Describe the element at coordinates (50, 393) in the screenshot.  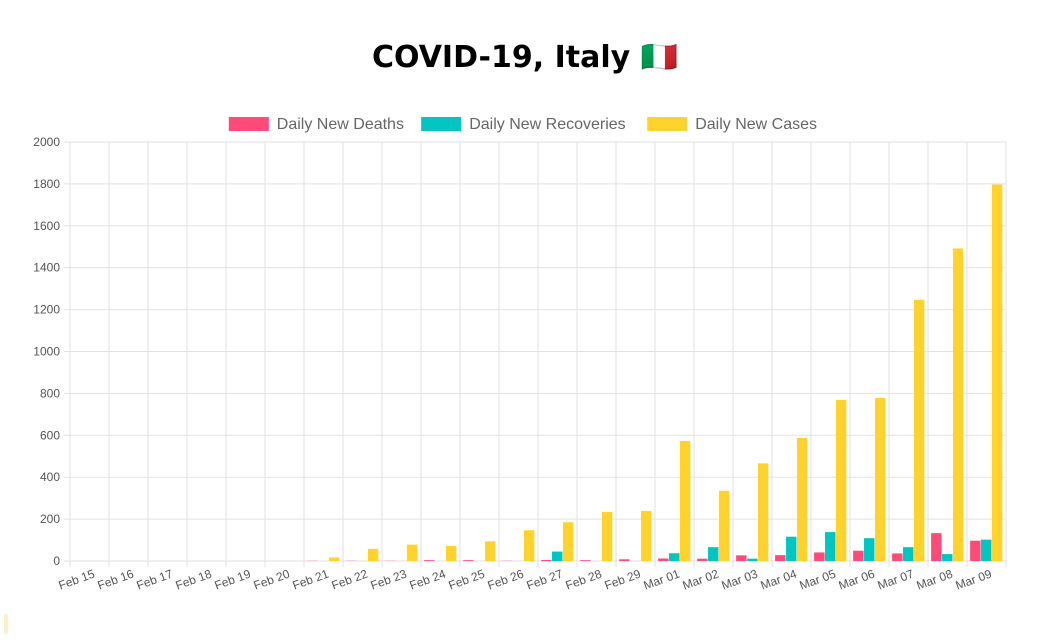
I see `y-tick-label: 800` at that location.